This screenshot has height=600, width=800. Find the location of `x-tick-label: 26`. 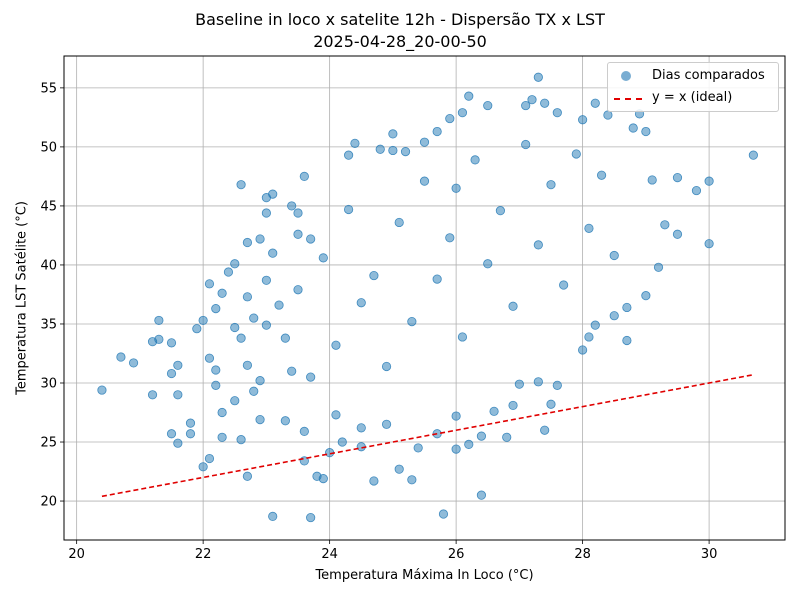

x-tick-label: 26 is located at coordinates (456, 554).